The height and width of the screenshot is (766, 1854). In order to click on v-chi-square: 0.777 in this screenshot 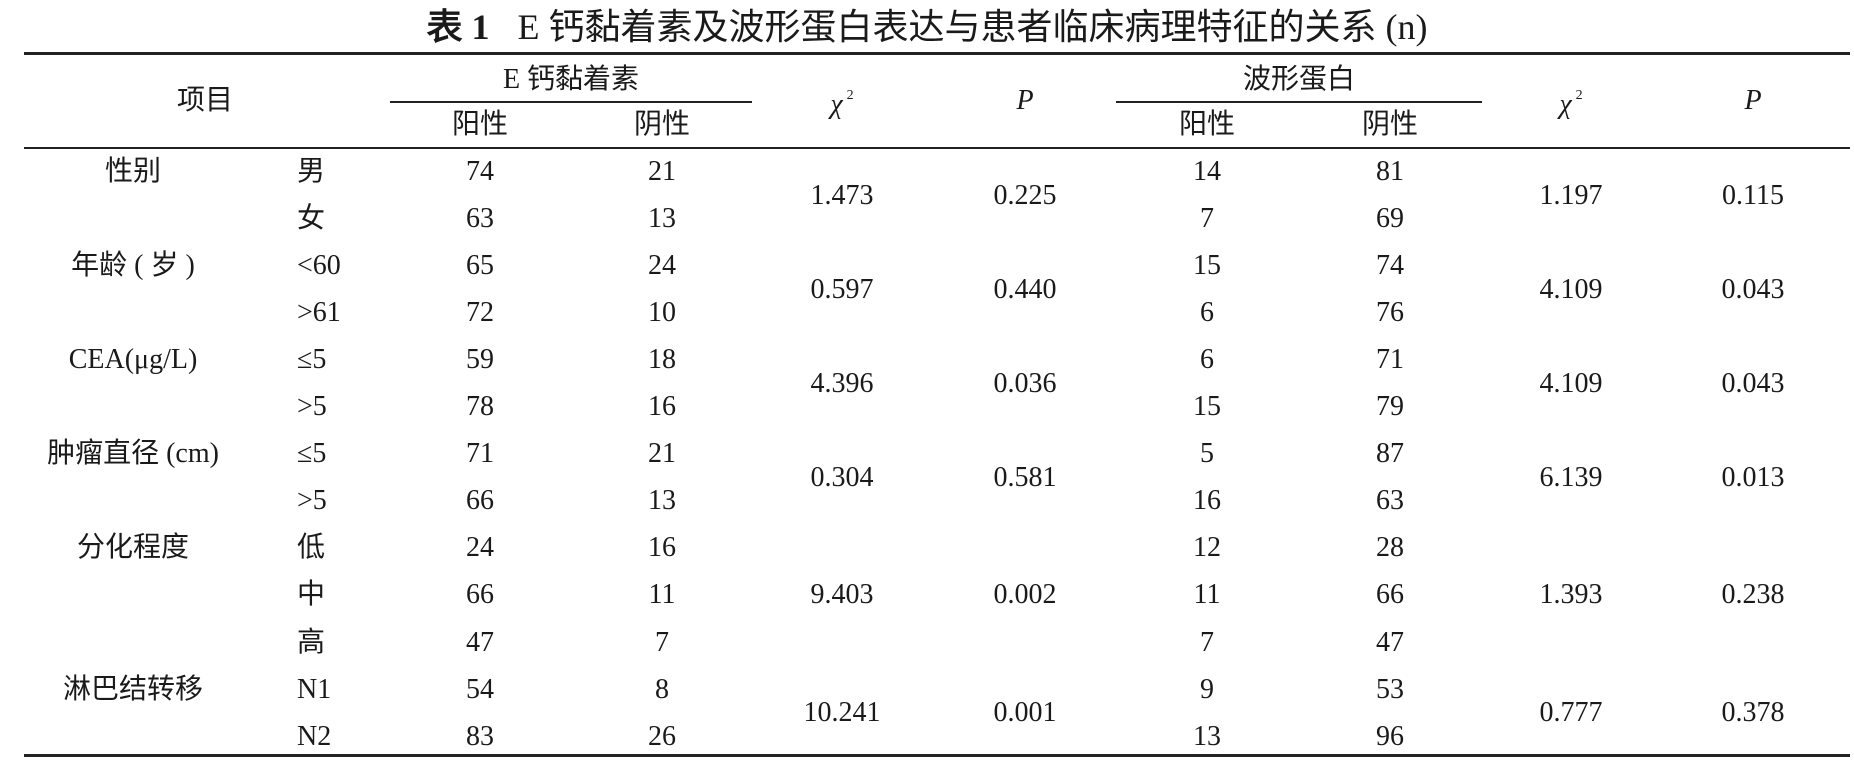, I will do `click(1571, 713)`.